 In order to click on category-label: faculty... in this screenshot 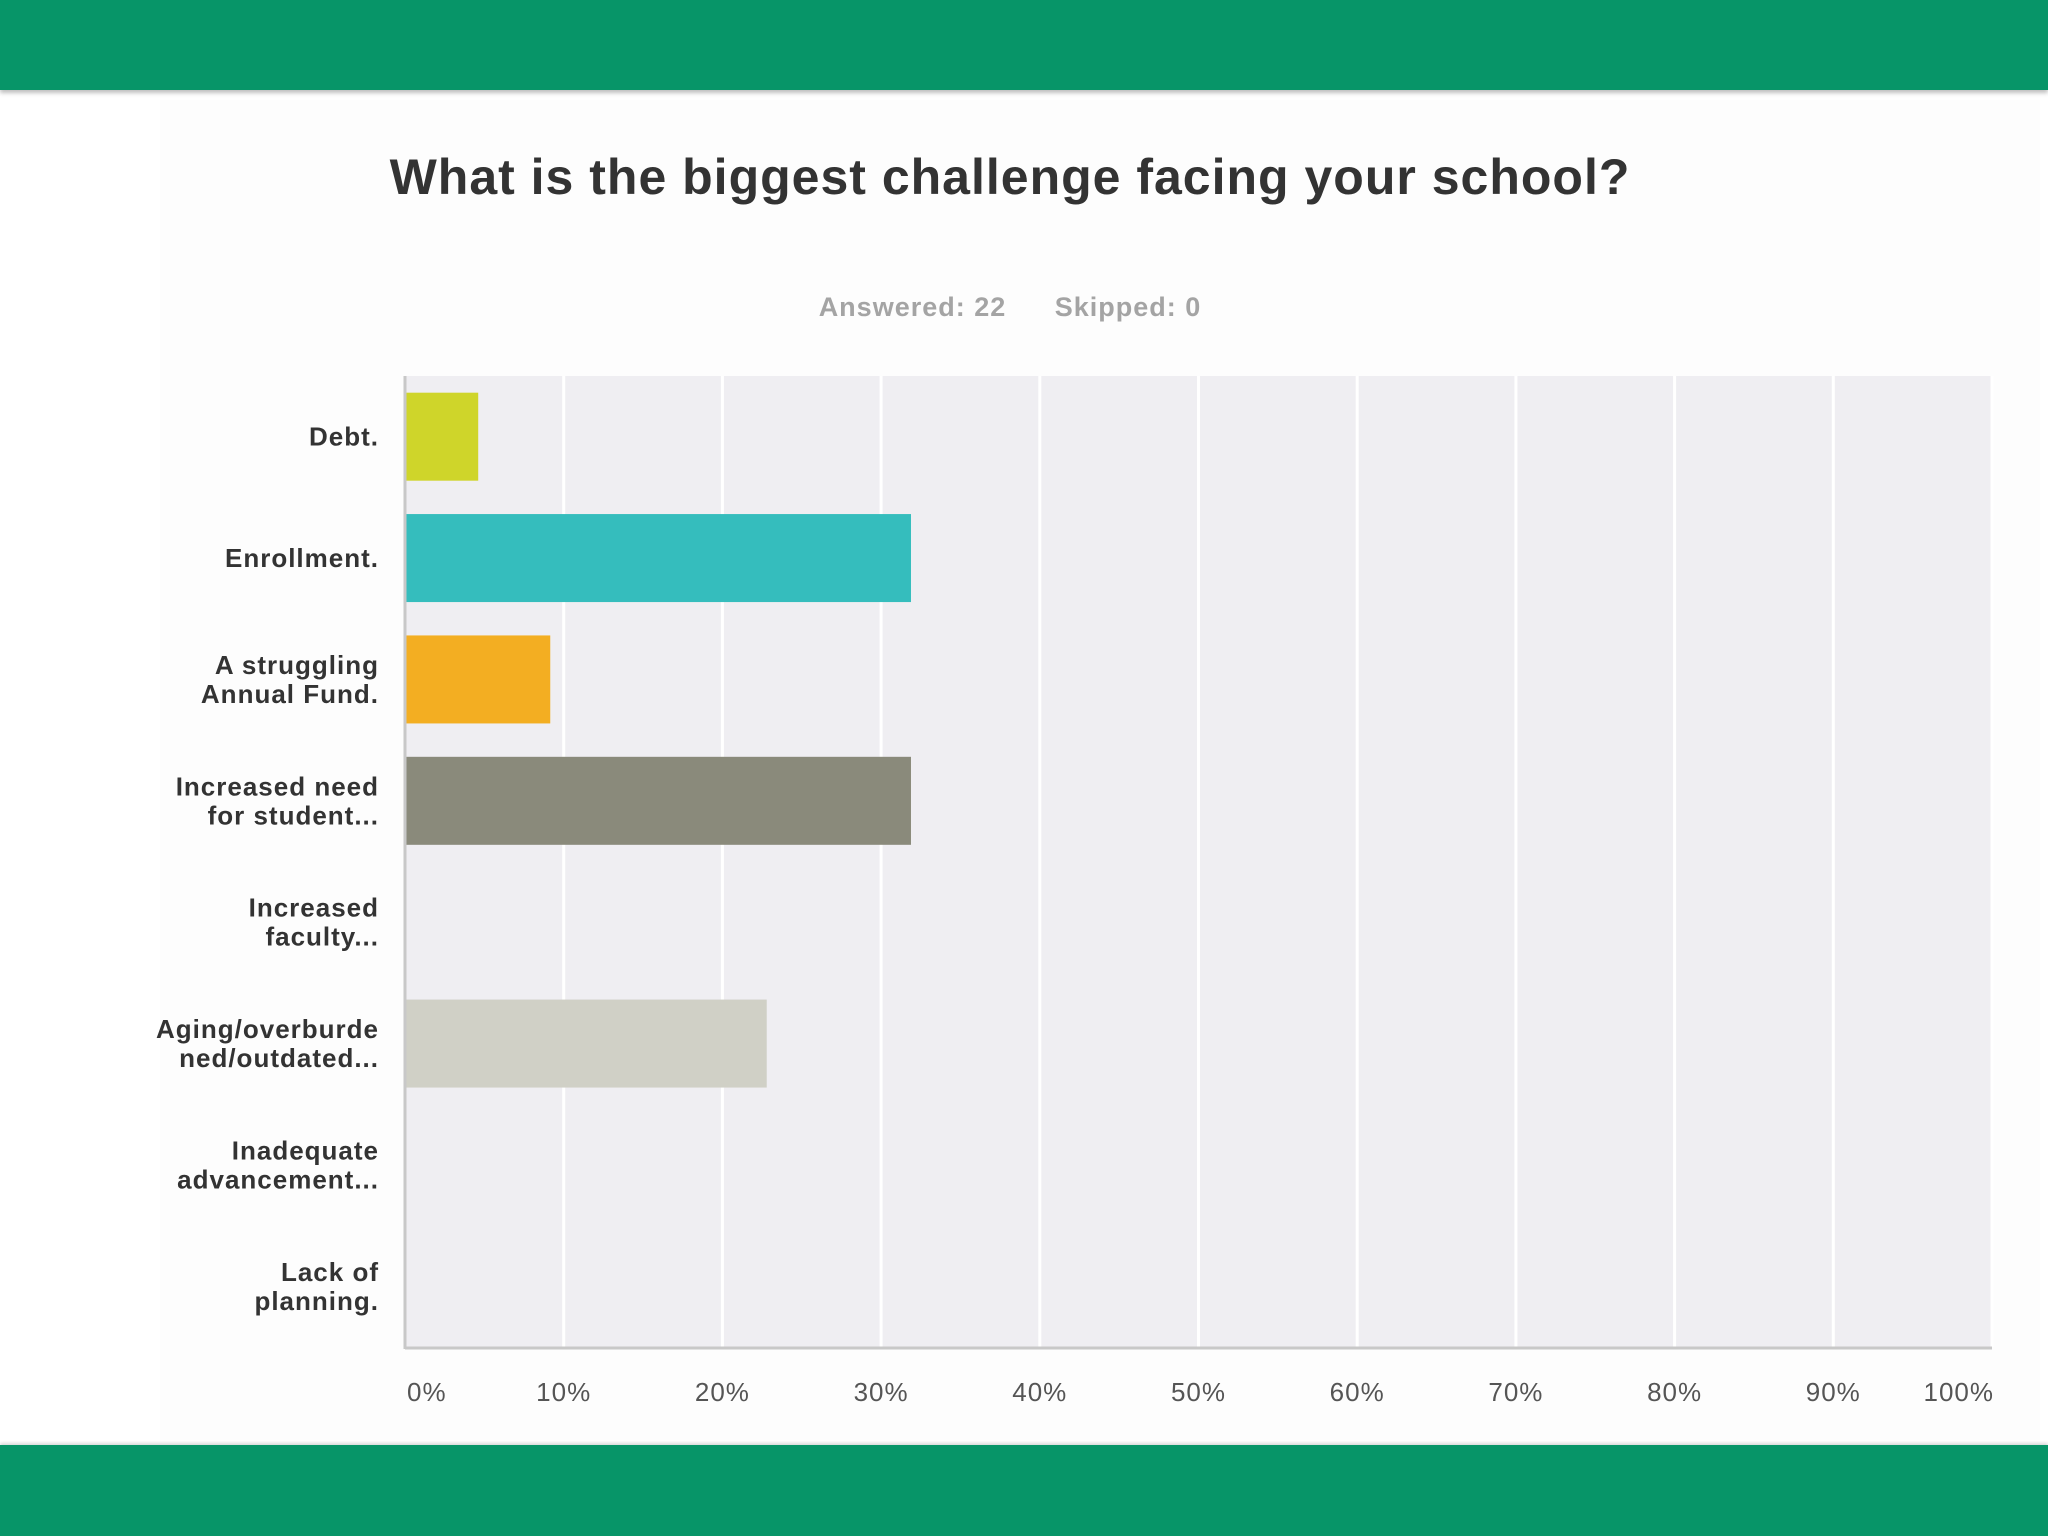, I will do `click(322, 937)`.